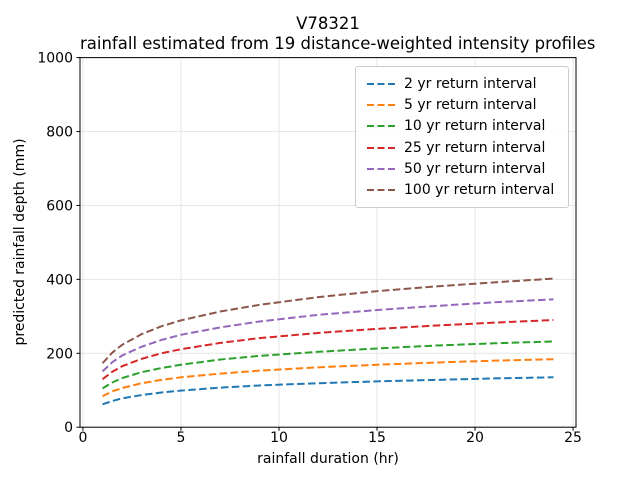 This screenshot has height=480, width=640. I want to click on y-tick-label: 1000, so click(55, 59).